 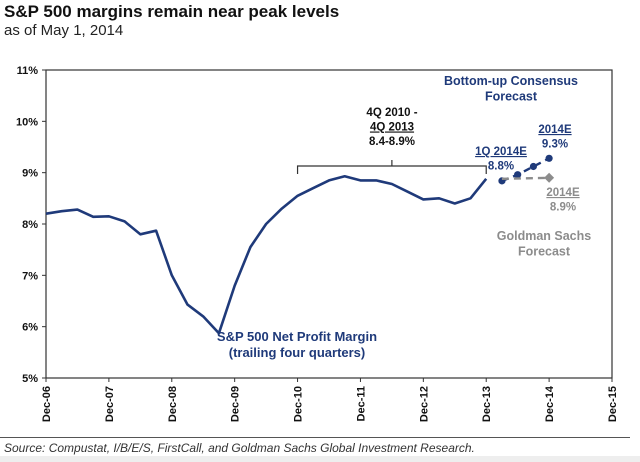 I want to click on annotation-q1-2014e: 8.8%, so click(x=501, y=167).